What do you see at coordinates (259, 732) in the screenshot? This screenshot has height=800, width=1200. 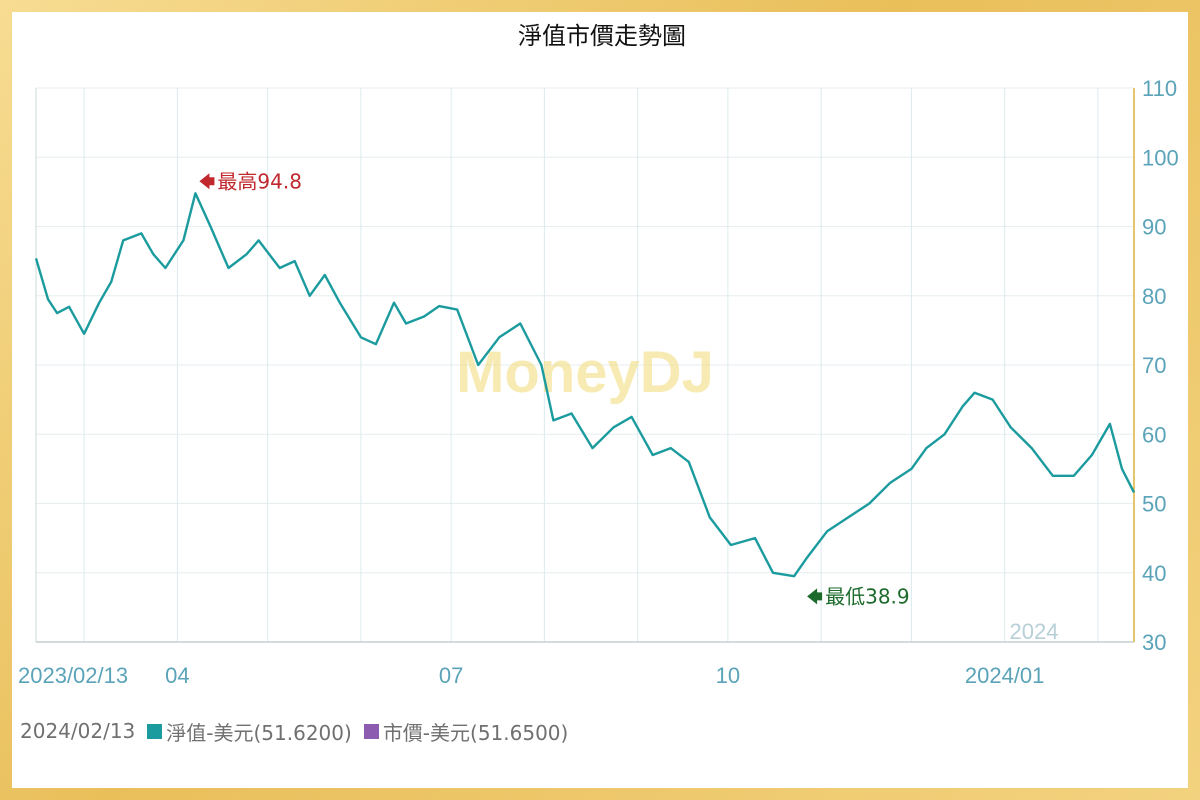 I see `legend-label-nav: 淨值-美元(51.6200)` at bounding box center [259, 732].